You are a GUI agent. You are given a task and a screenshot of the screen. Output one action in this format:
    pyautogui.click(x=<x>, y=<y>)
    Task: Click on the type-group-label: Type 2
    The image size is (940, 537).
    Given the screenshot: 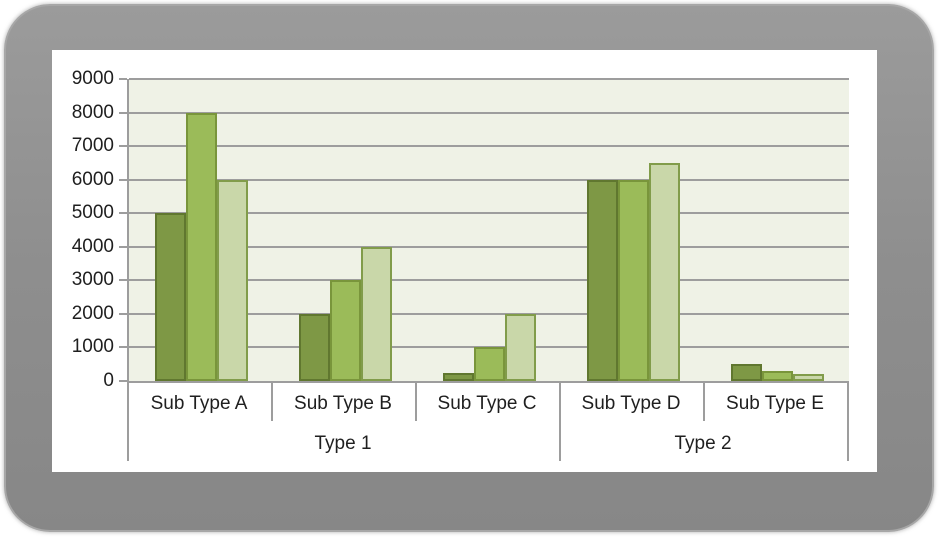 What is the action you would take?
    pyautogui.click(x=703, y=443)
    